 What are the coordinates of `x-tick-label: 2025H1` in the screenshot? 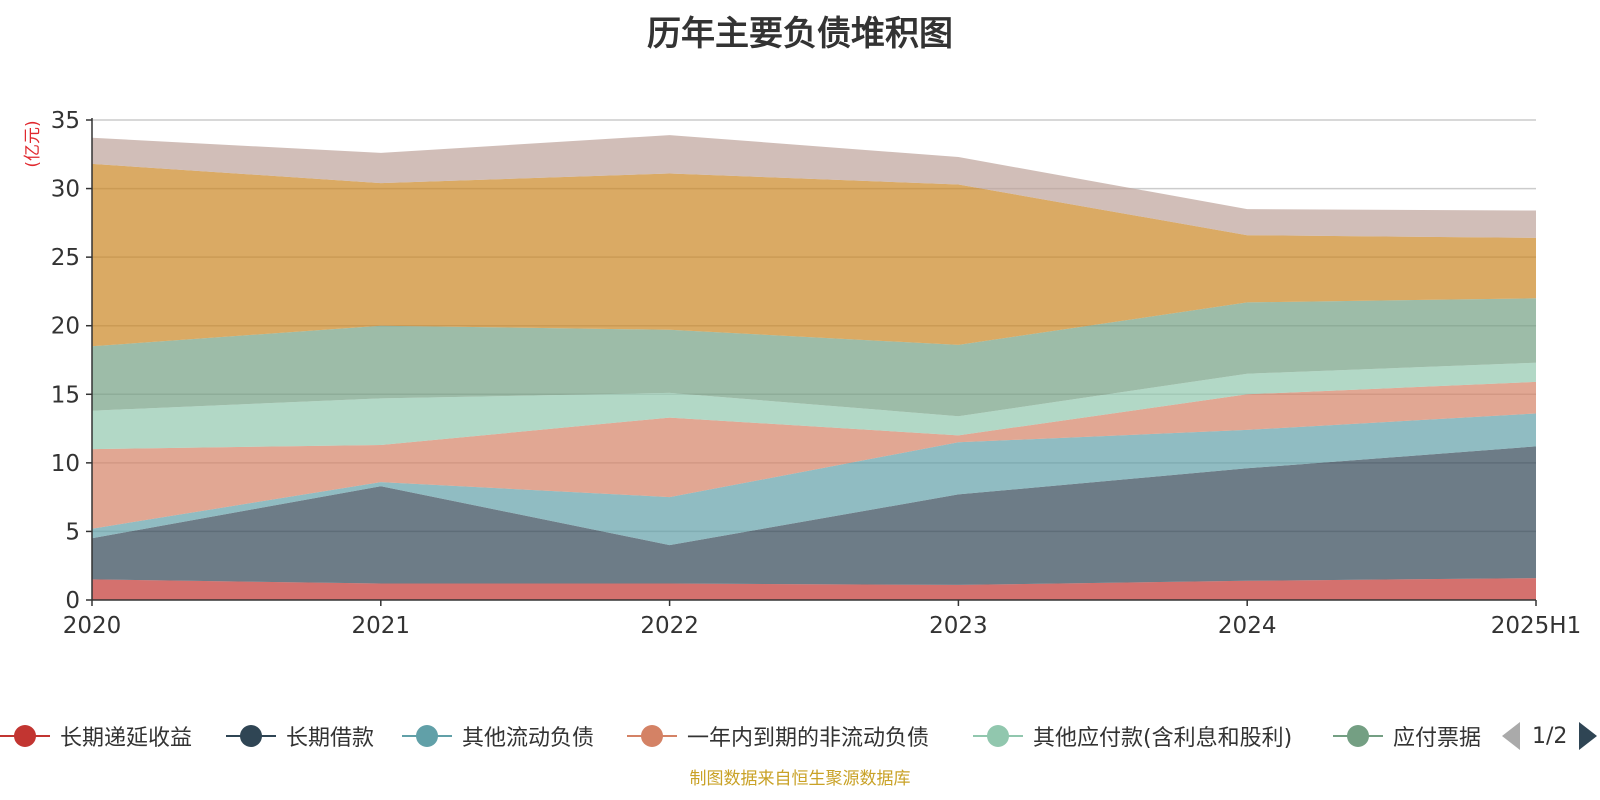 It's located at (1536, 626).